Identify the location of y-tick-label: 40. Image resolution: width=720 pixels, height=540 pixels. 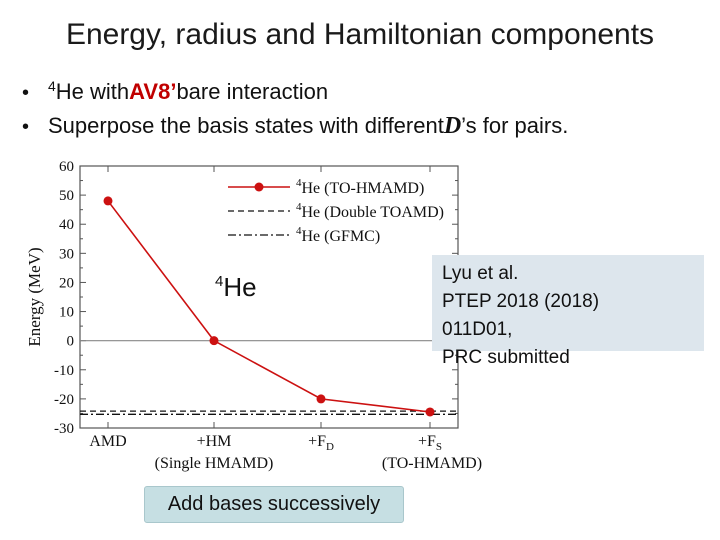
(66, 225).